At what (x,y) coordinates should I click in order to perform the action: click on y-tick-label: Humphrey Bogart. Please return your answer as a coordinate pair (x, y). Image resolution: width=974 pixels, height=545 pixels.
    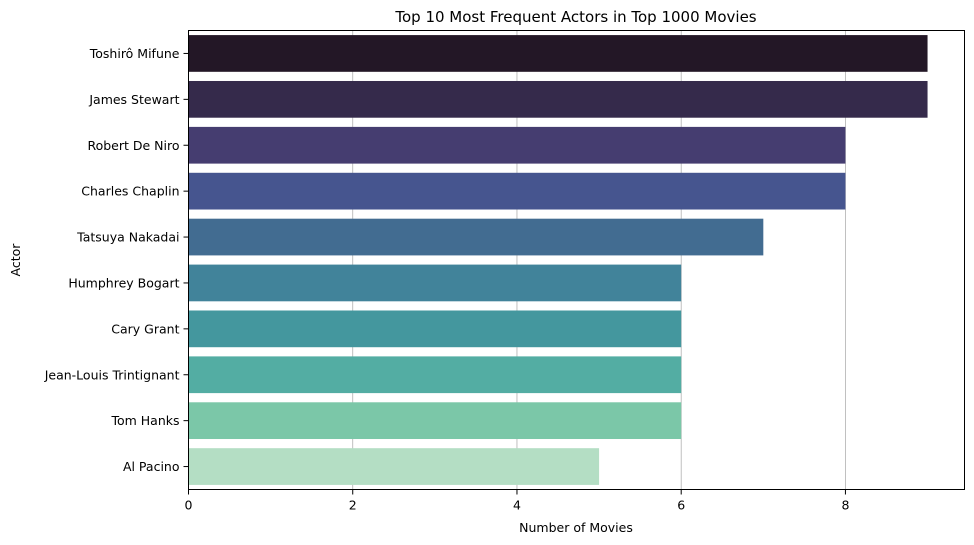
    Looking at the image, I should click on (123, 282).